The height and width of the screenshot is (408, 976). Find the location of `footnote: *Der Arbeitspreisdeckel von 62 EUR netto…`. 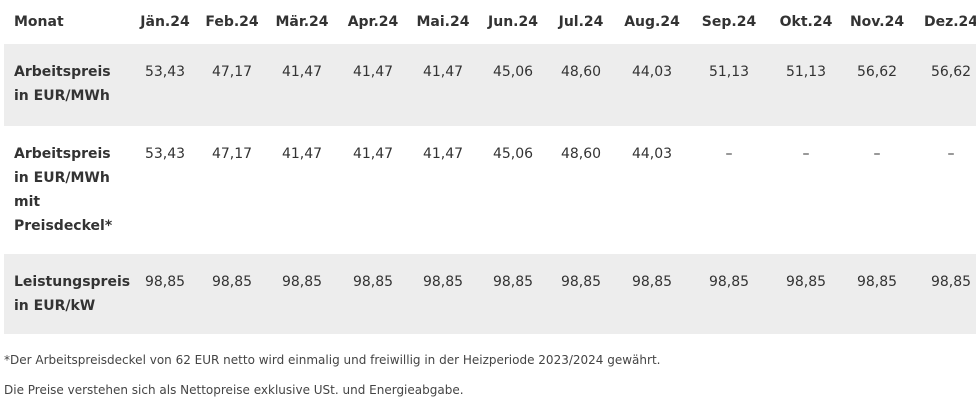

footnote: *Der Arbeitspreisdeckel von 62 EUR netto… is located at coordinates (332, 360).